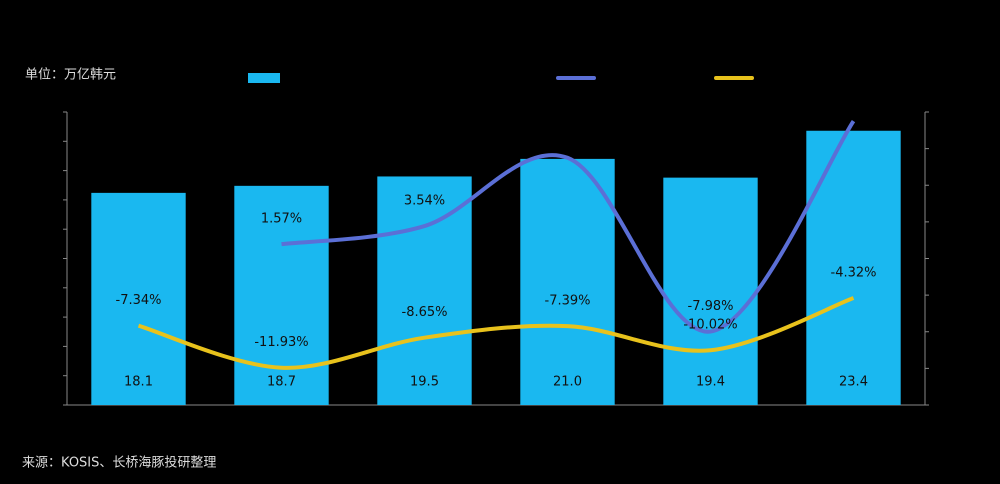 This screenshot has width=1000, height=484. What do you see at coordinates (853, 382) in the screenshot?
I see `bar-value-label: 23.4` at bounding box center [853, 382].